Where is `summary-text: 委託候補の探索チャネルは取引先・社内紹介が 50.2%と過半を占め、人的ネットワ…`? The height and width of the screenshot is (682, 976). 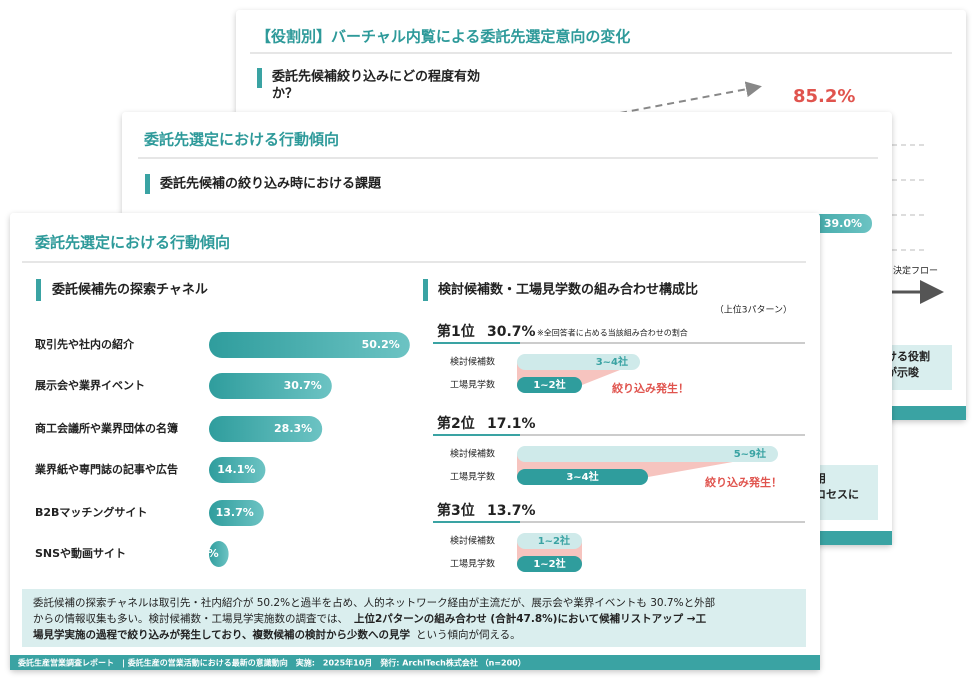 summary-text: 委託候補の探索チャネルは取引先・社内紹介が 50.2%と過半を占め、人的ネットワ… is located at coordinates (374, 602).